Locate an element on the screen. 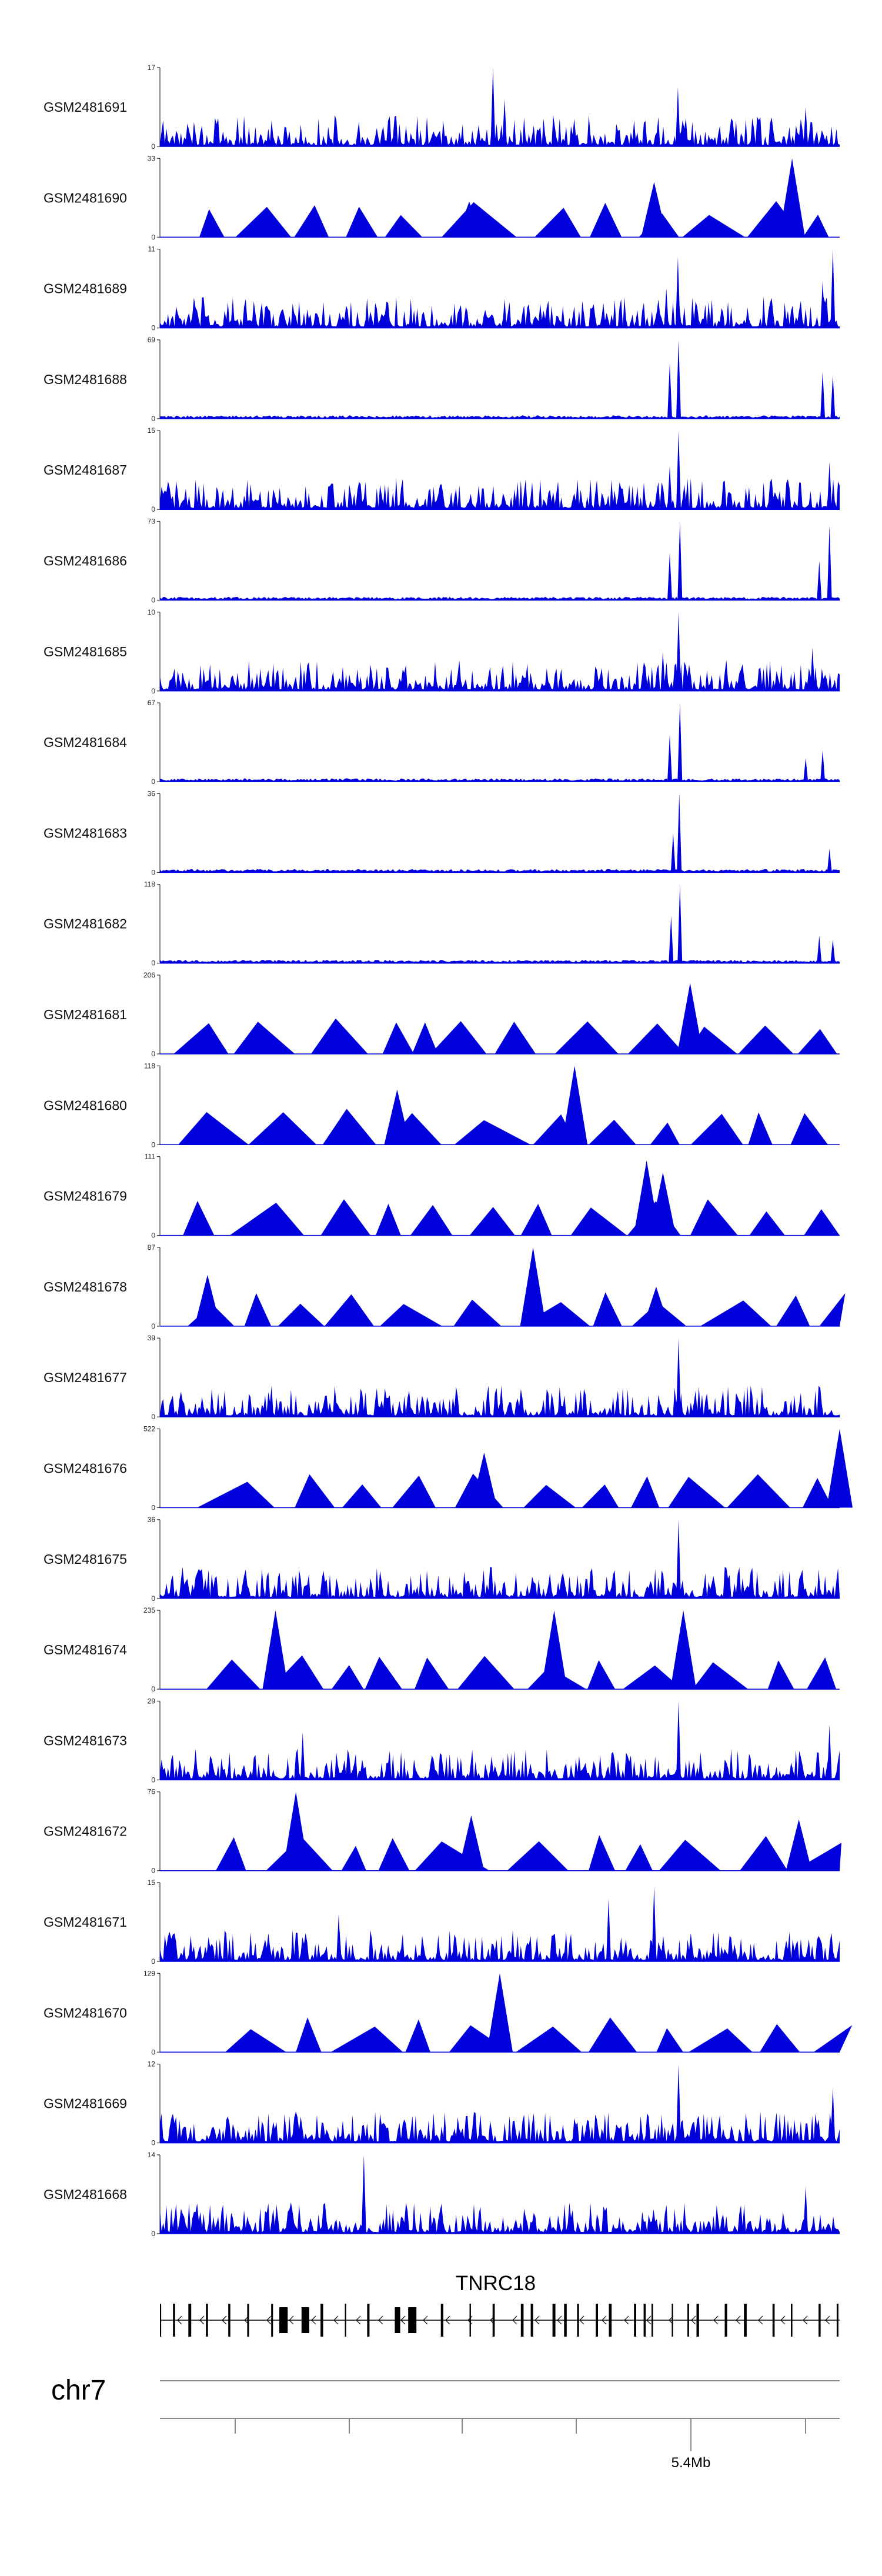  track-GSM2481682: GSM2481682 118 0 is located at coordinates (442, 923).